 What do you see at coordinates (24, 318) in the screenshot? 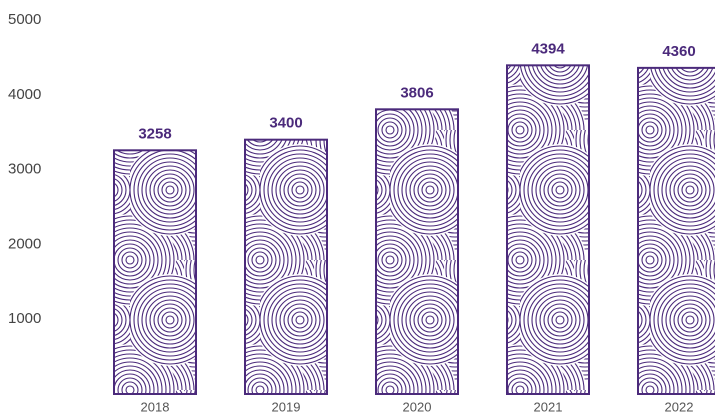
I see `y-tick-label: 1000` at bounding box center [24, 318].